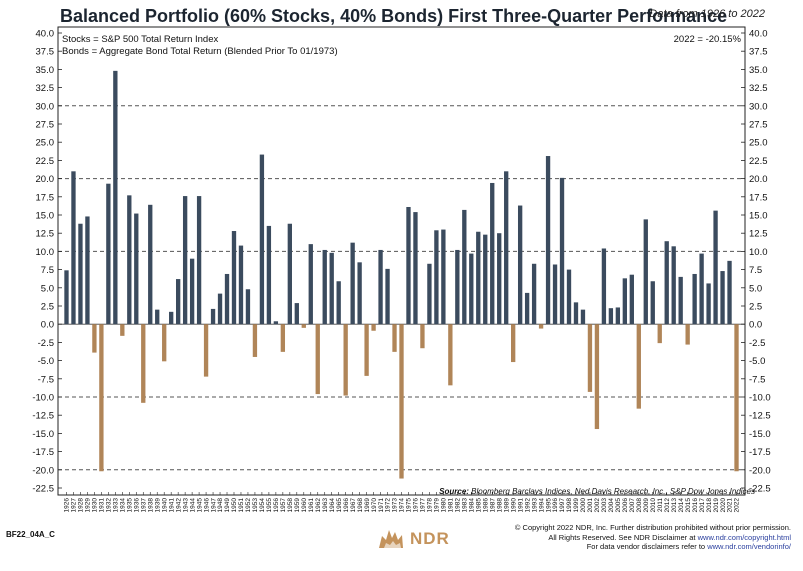 The width and height of the screenshot is (803, 571). What do you see at coordinates (262, 505) in the screenshot?
I see `x-tick-label: 1954` at bounding box center [262, 505].